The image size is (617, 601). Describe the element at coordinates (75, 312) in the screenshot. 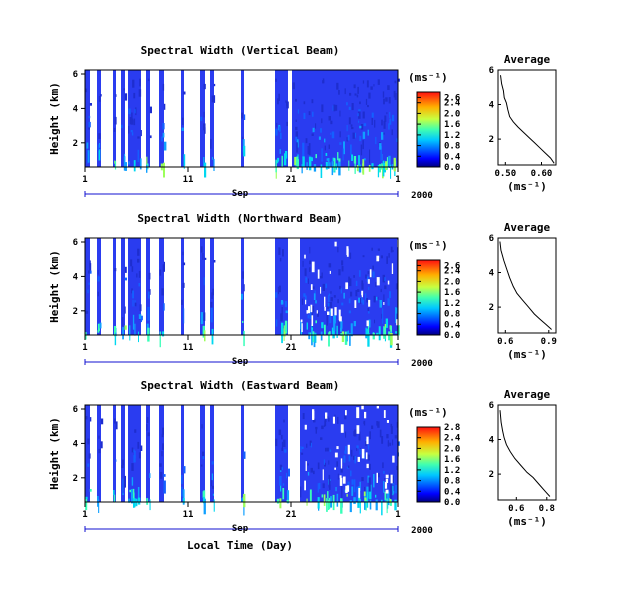

I see `y-tick-label: 2` at that location.